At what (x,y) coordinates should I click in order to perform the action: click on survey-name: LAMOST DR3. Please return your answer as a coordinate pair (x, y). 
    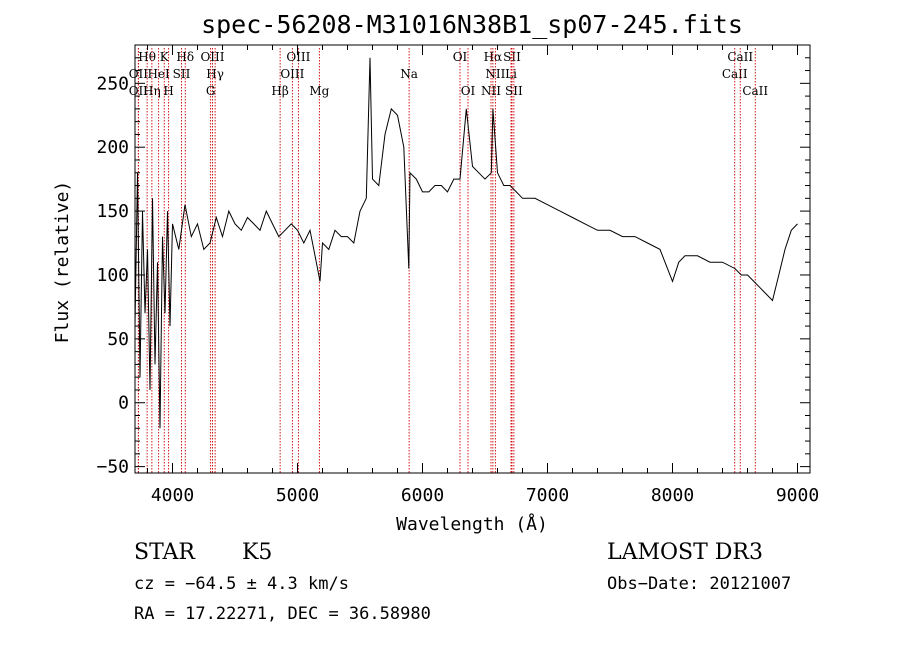
    Looking at the image, I should click on (685, 552).